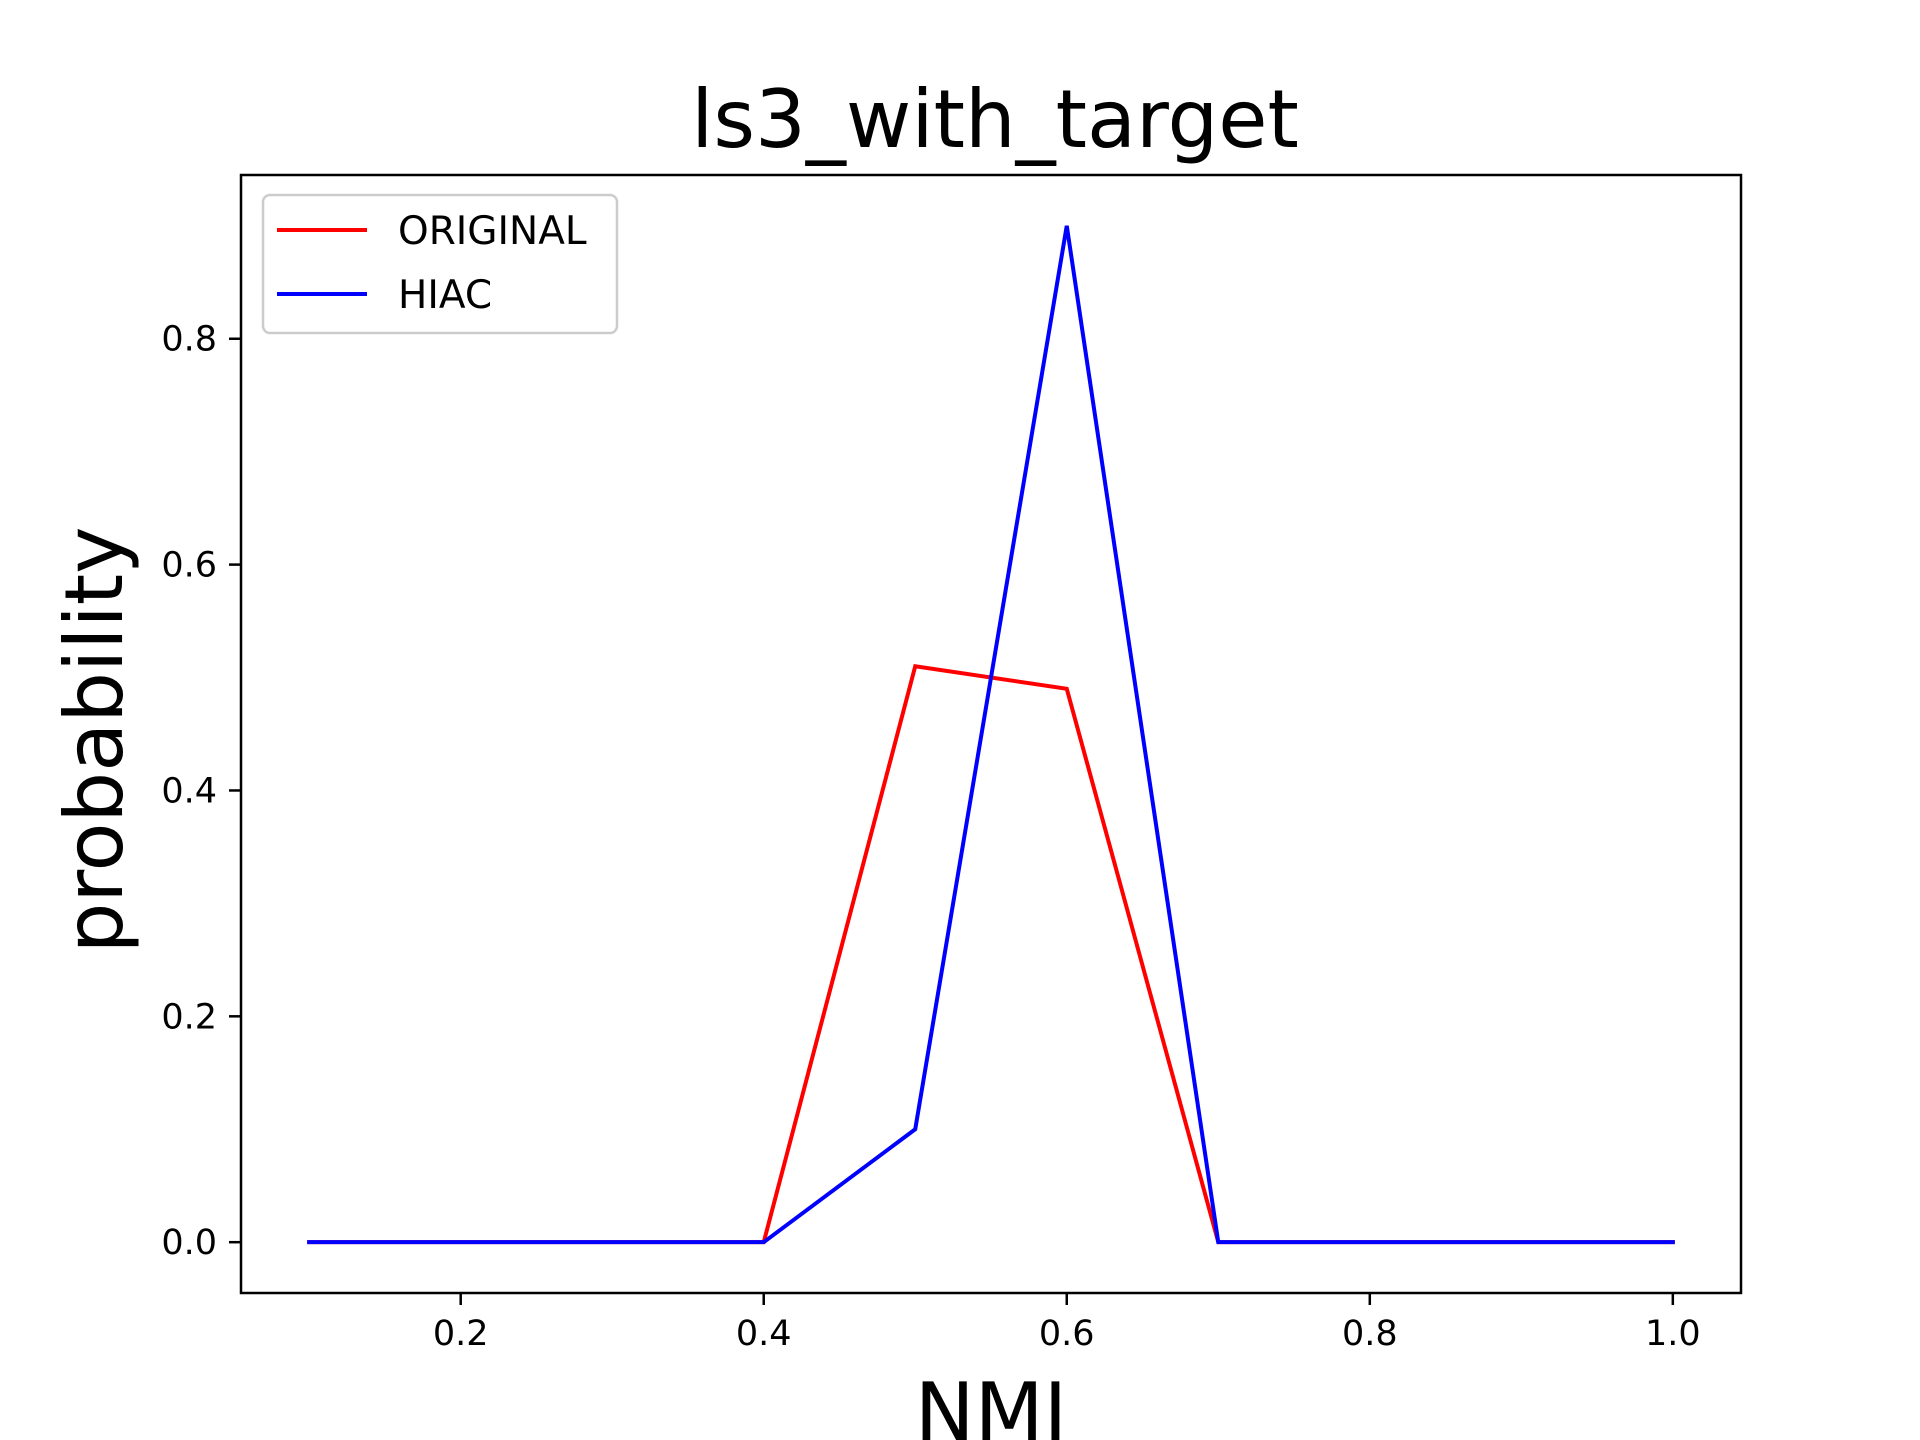  I want to click on x-tick-label: 0.4, so click(764, 1334).